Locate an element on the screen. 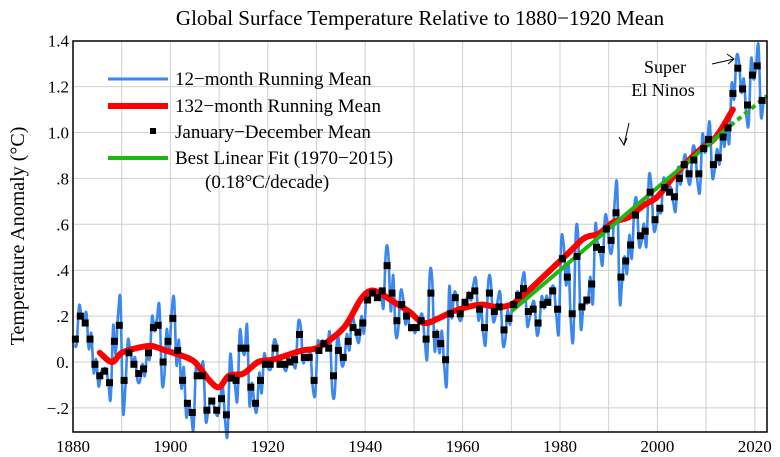  legend-label-12month: 12−month Running Mean is located at coordinates (273, 79).